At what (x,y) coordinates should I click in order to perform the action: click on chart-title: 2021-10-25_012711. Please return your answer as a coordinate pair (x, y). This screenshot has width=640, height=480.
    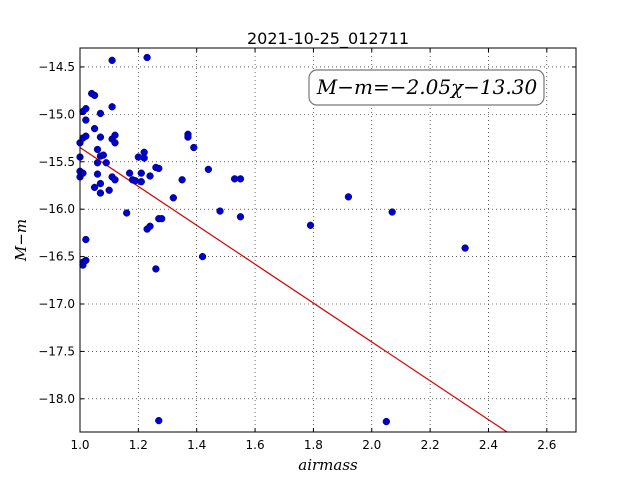
    Looking at the image, I should click on (328, 39).